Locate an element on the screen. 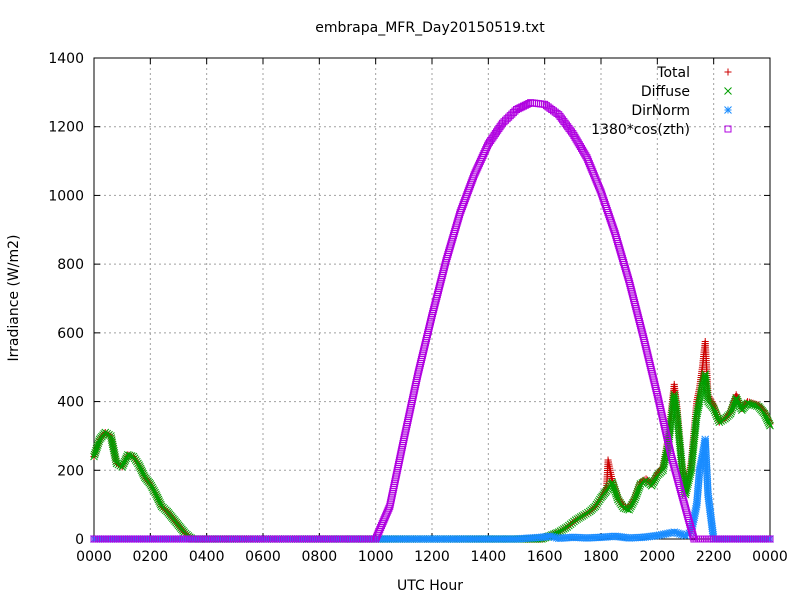  x-tick-label: 1600 is located at coordinates (545, 557).